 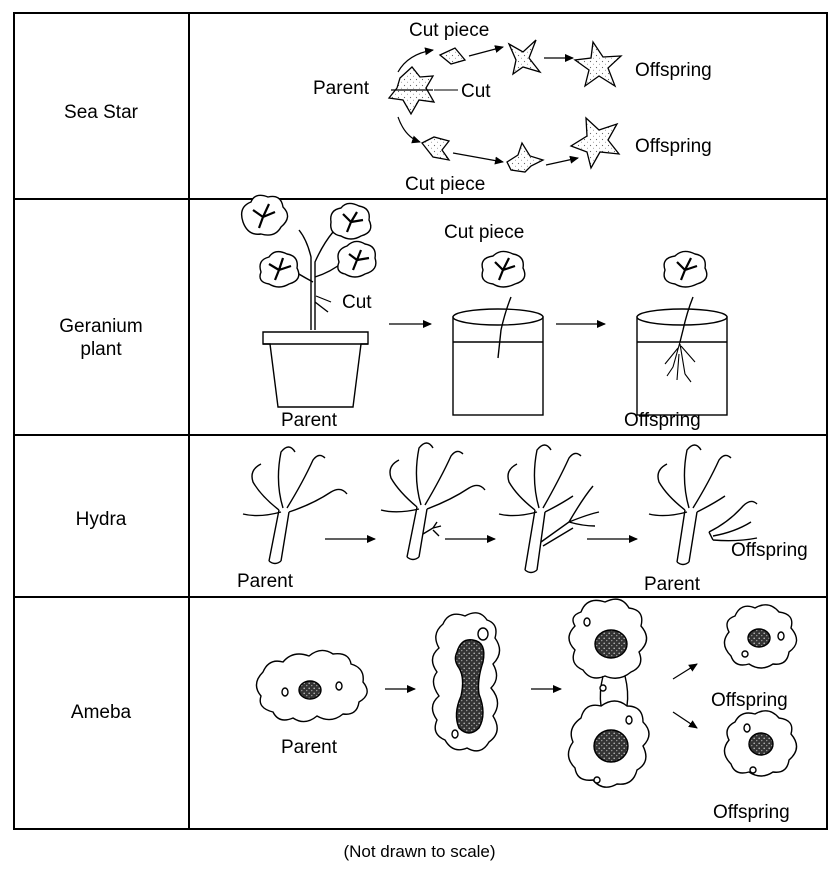 What do you see at coordinates (100, 326) in the screenshot?
I see `organism-name-geranium-line1: Geranium` at bounding box center [100, 326].